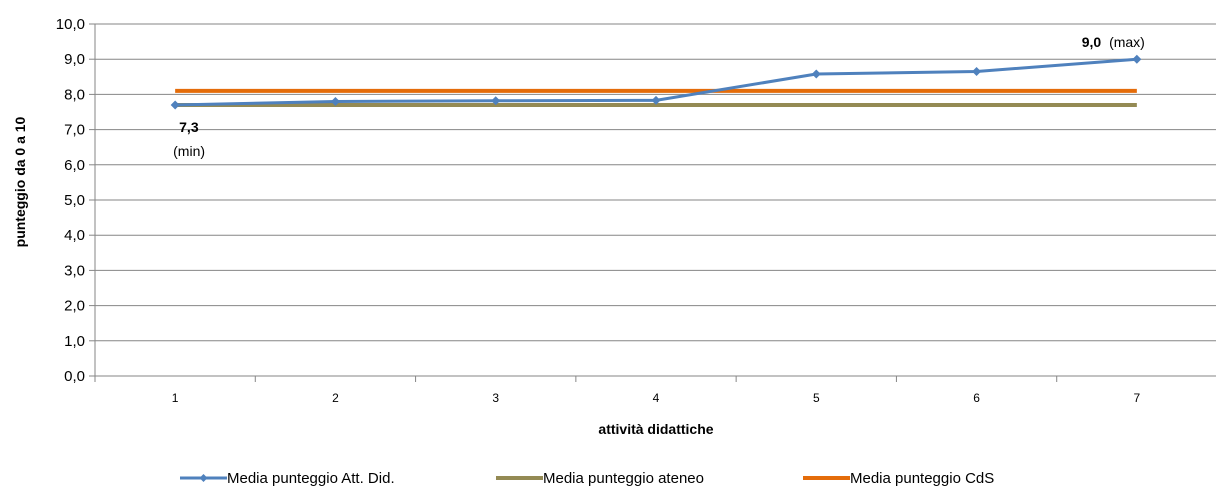 This screenshot has width=1216, height=489. Describe the element at coordinates (976, 398) in the screenshot. I see `x-tick-label: 6` at that location.